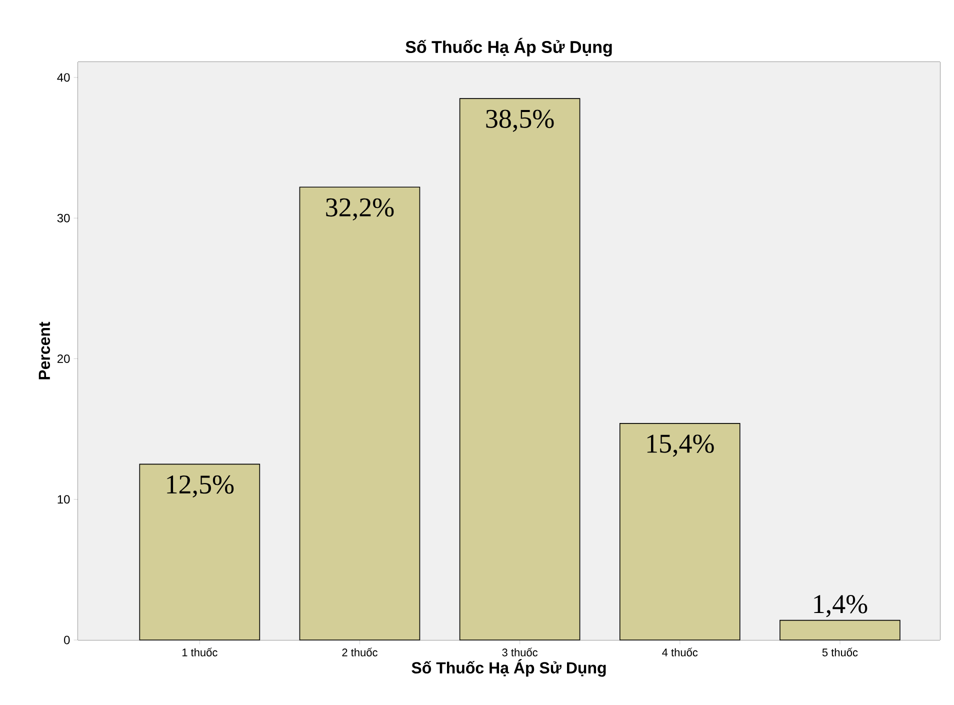 Image resolution: width=954 pixels, height=705 pixels. I want to click on chart-title: Số Thuốc Hạ Áp Sử Dụng, so click(509, 47).